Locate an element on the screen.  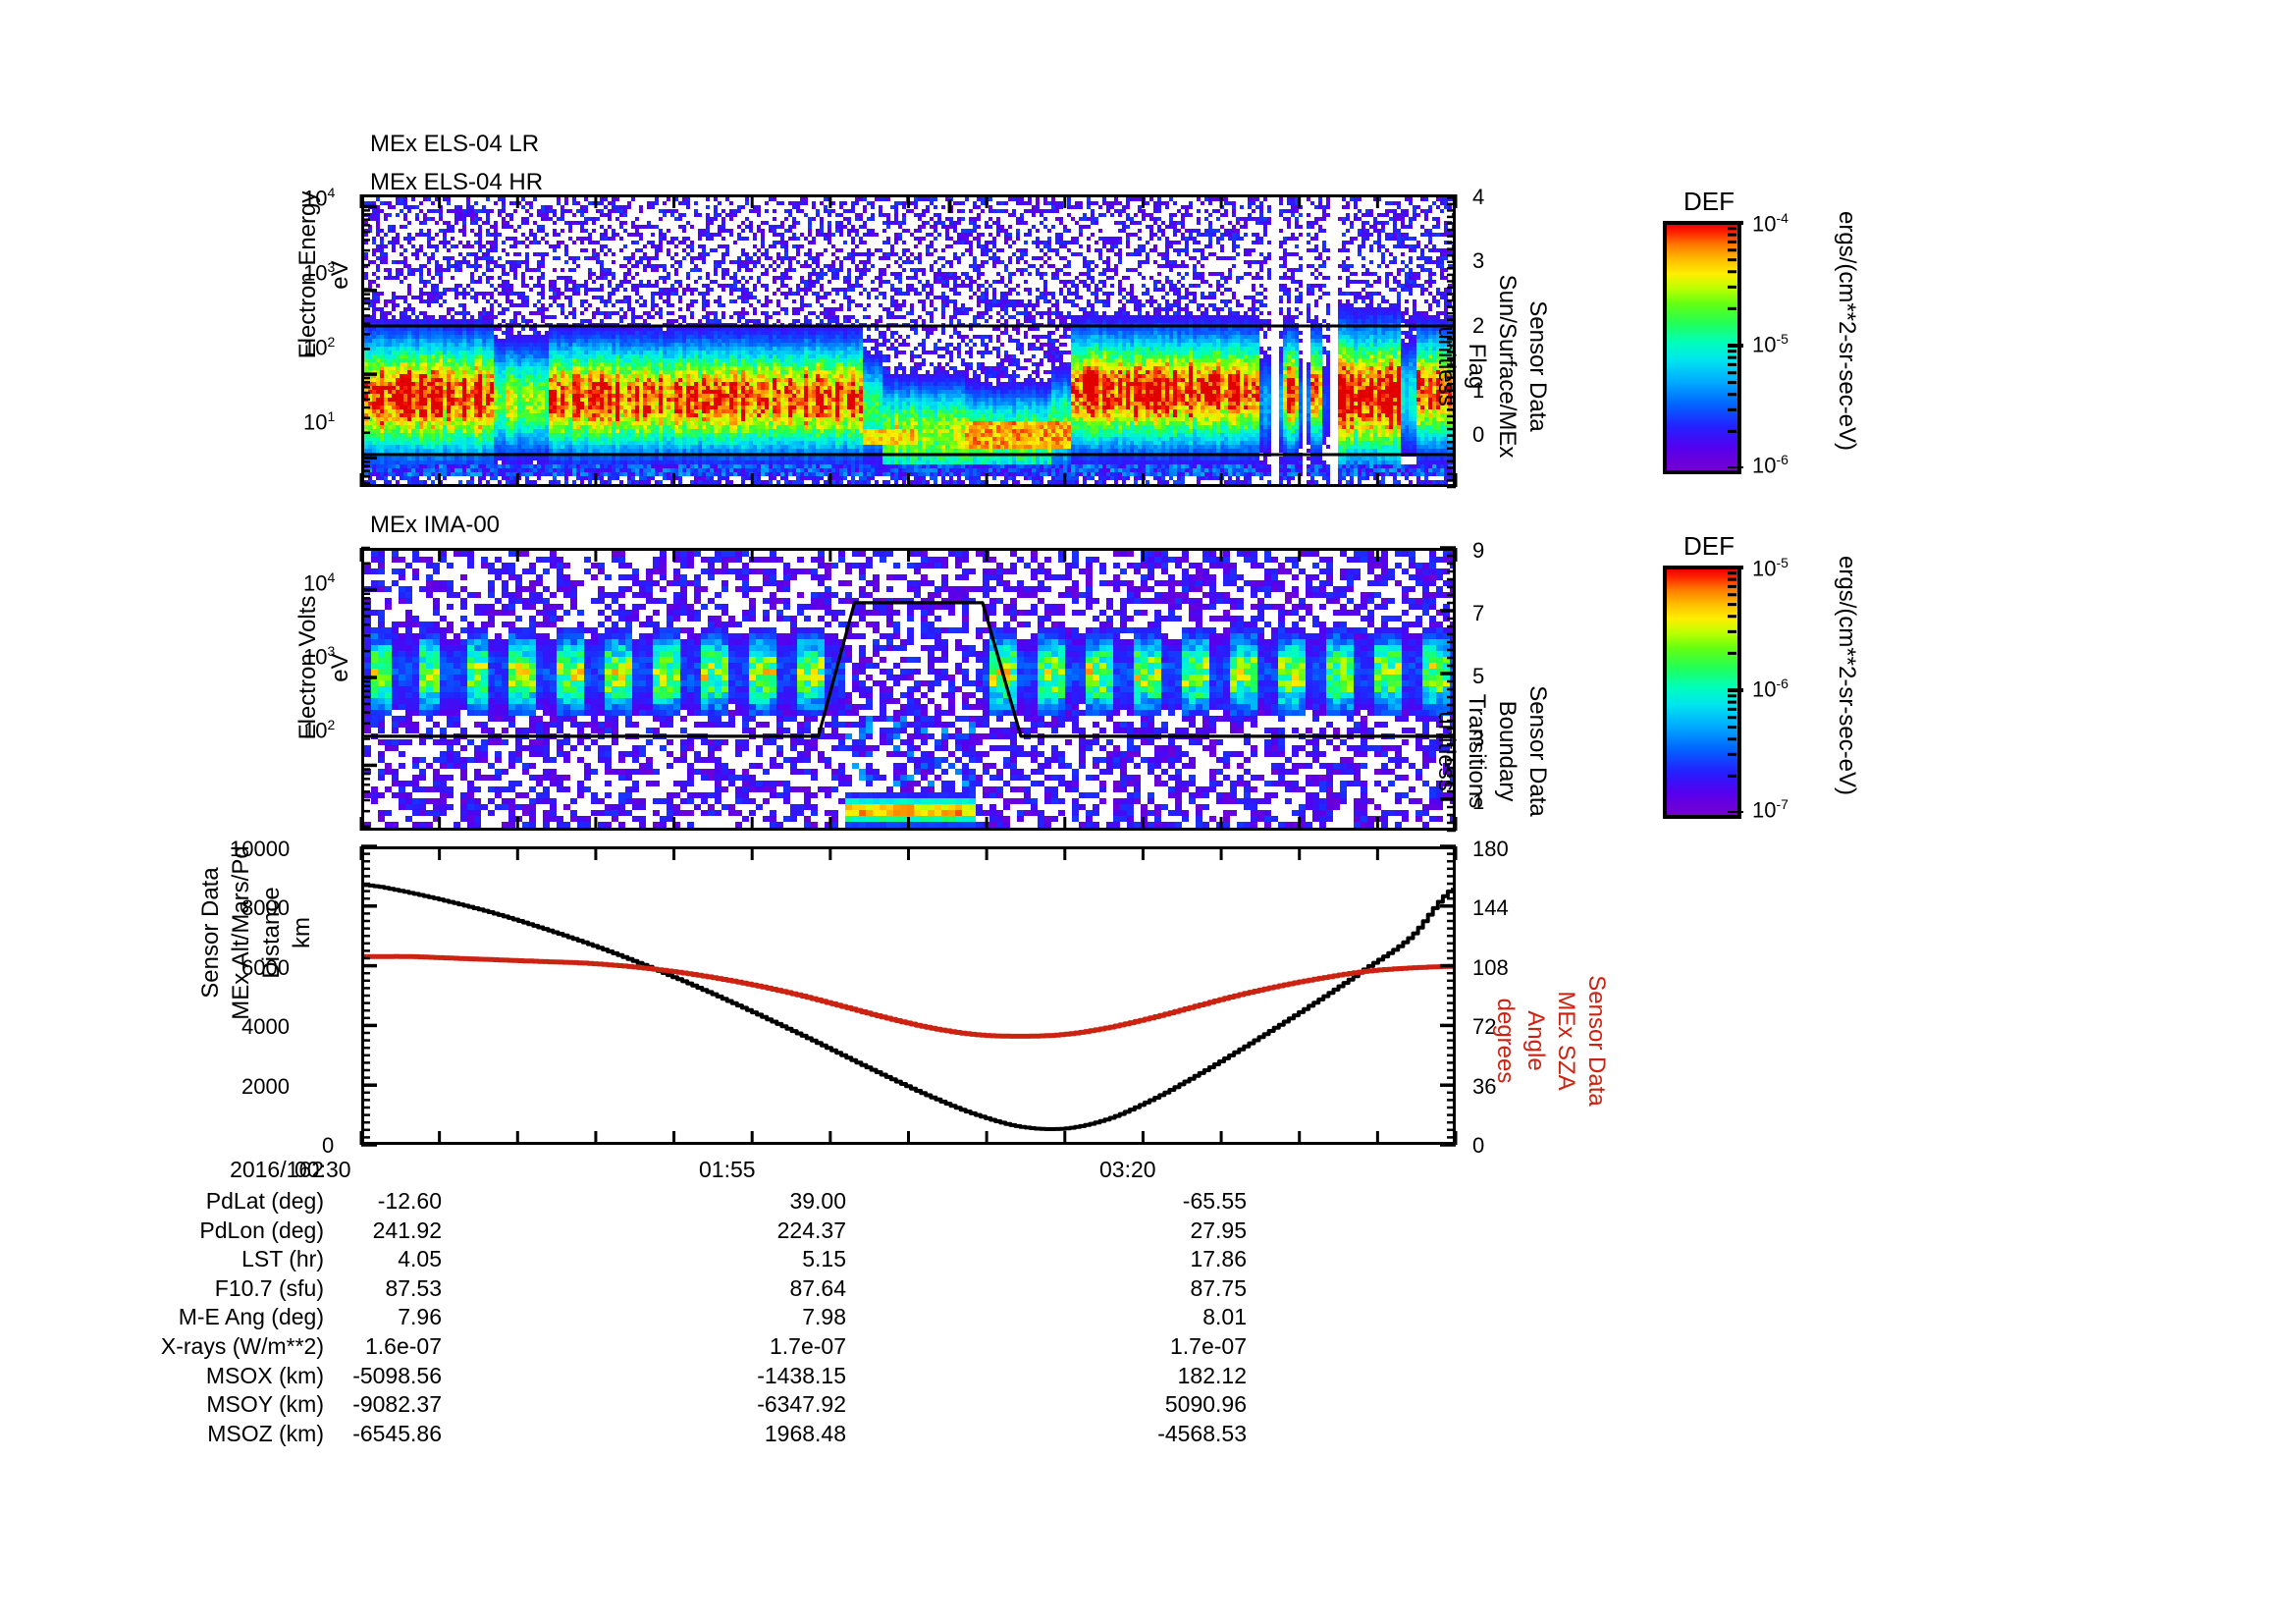
ephemeris-row-value: 5.15 is located at coordinates (824, 1259).